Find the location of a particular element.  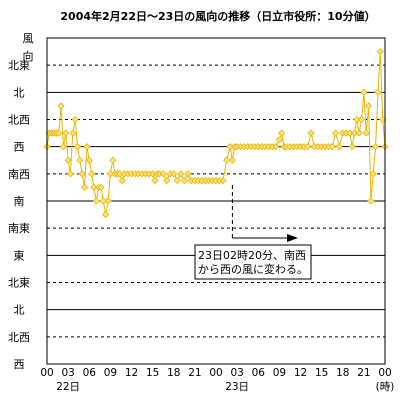

y-tick-label: 南 is located at coordinates (19, 201).